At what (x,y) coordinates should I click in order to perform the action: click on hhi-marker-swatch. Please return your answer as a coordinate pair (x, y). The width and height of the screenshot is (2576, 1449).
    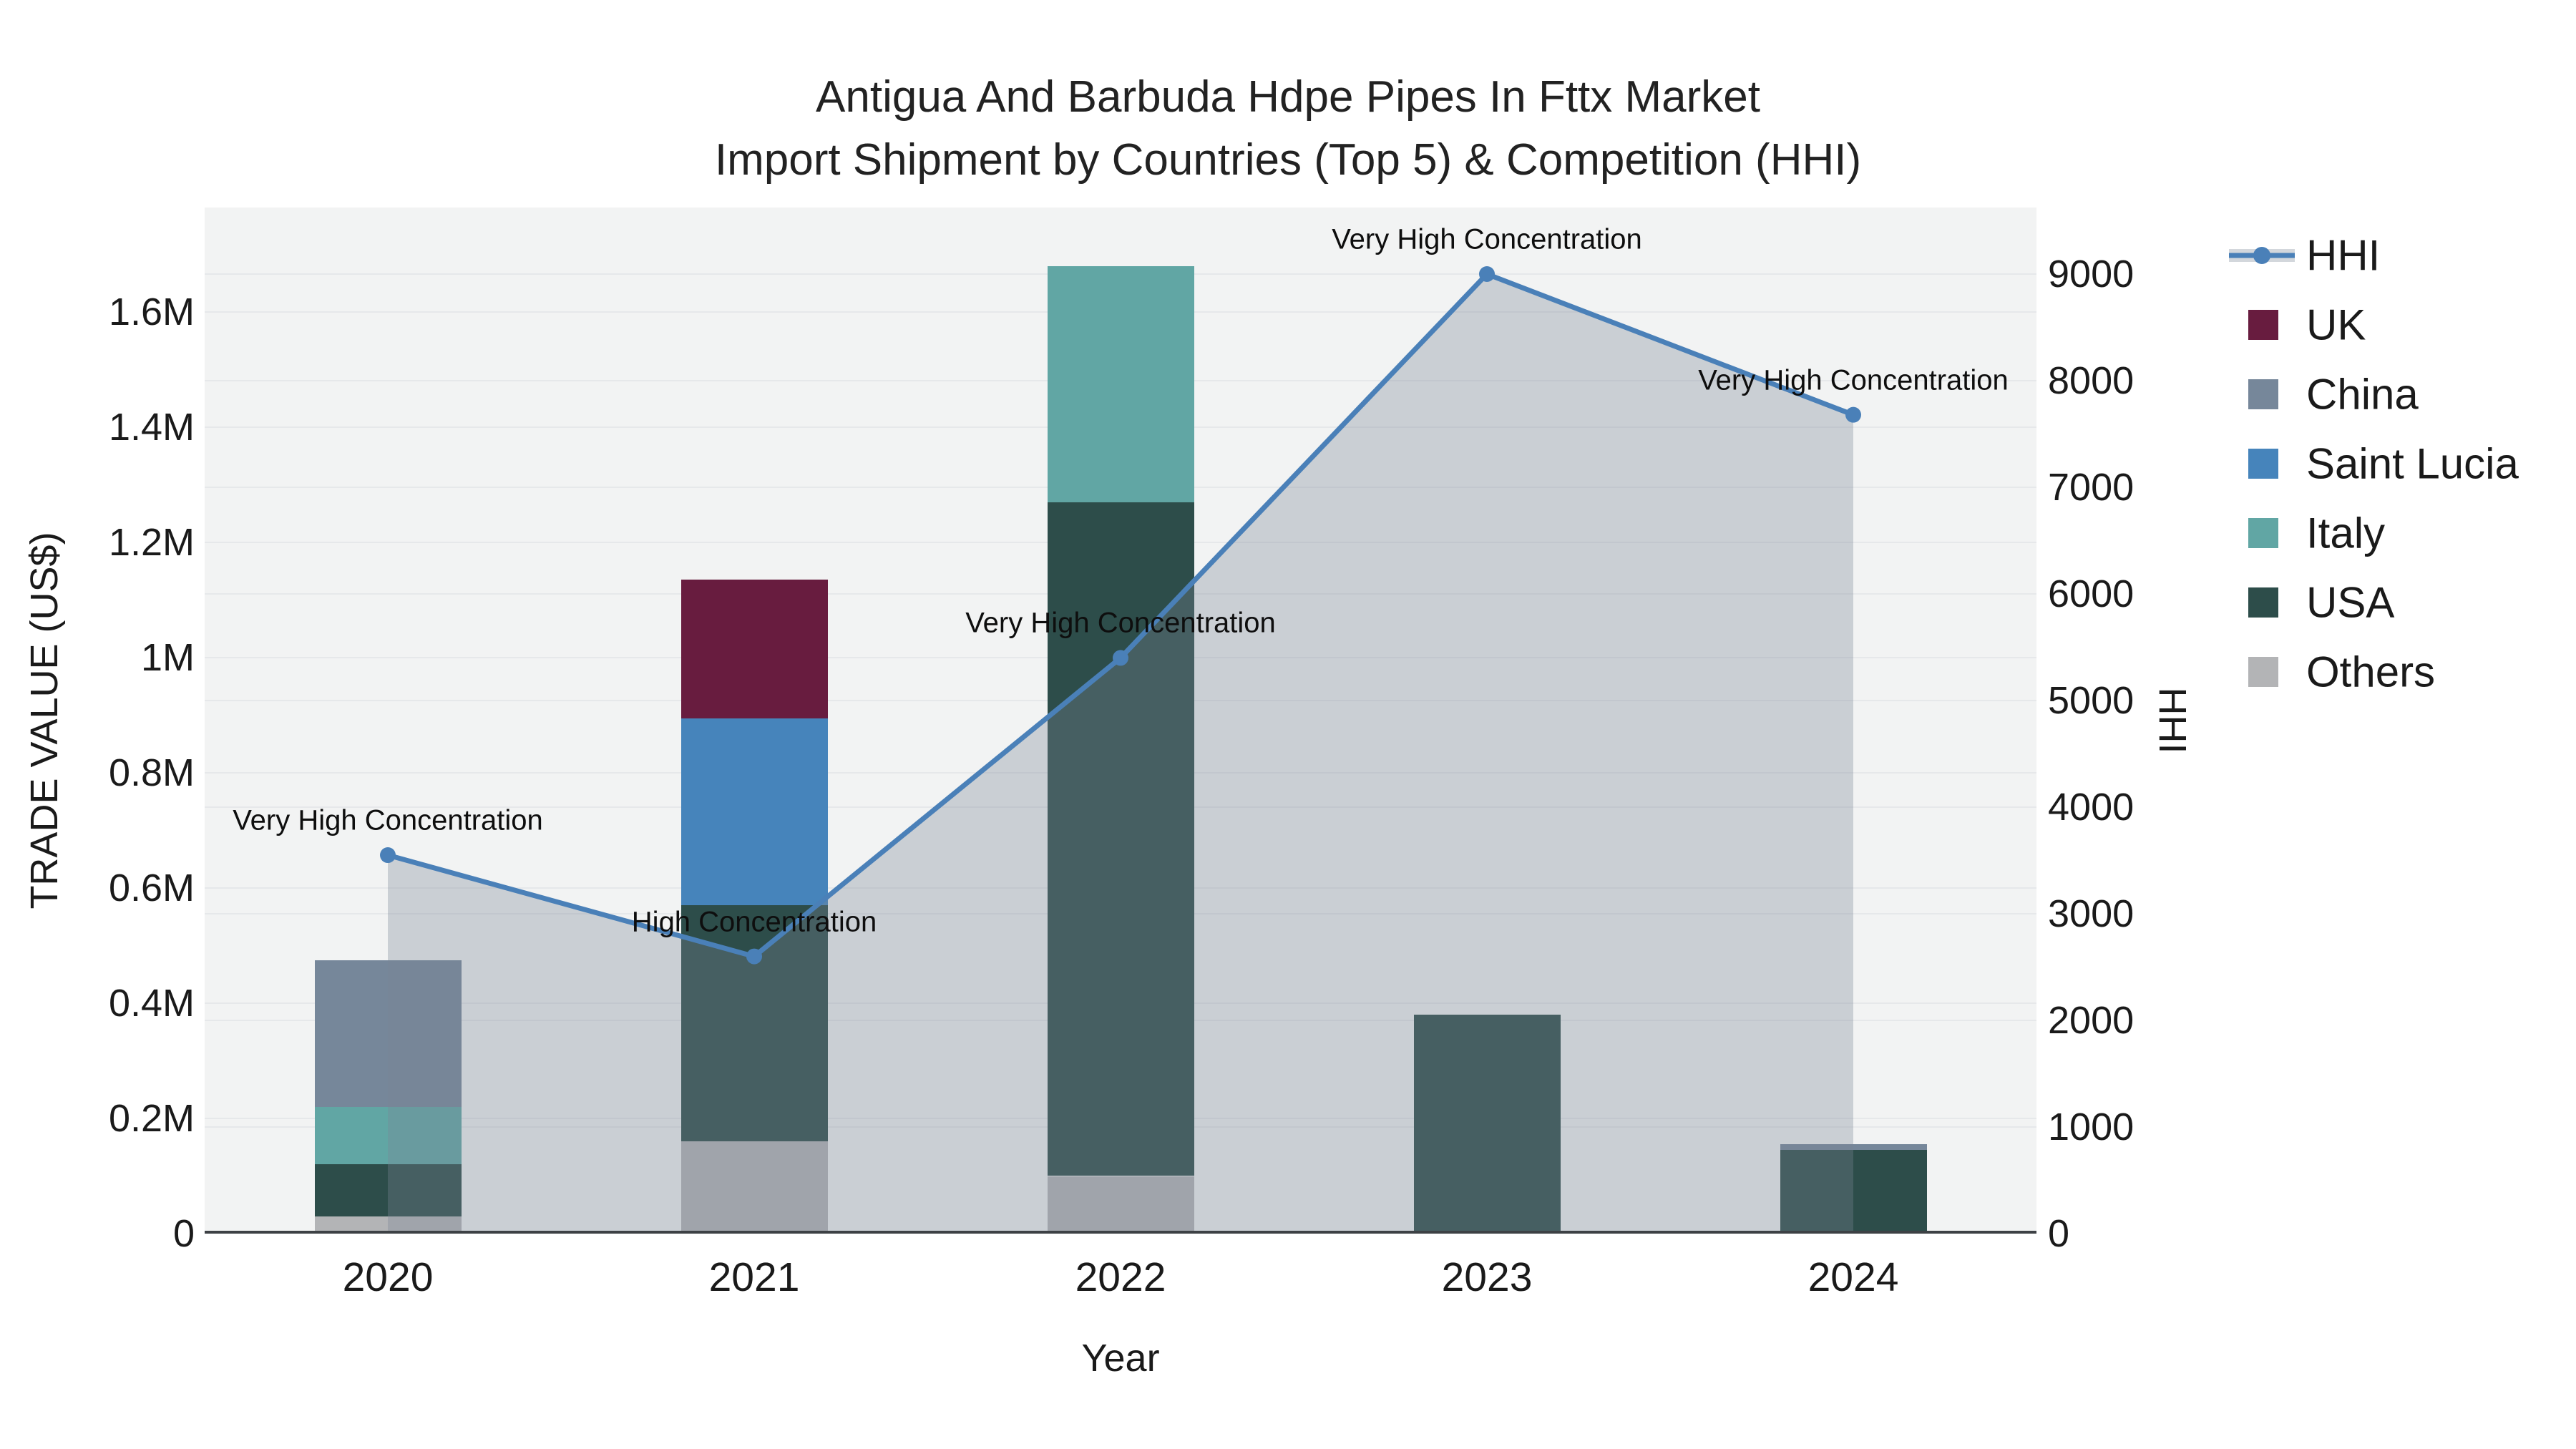
    Looking at the image, I should click on (2261, 255).